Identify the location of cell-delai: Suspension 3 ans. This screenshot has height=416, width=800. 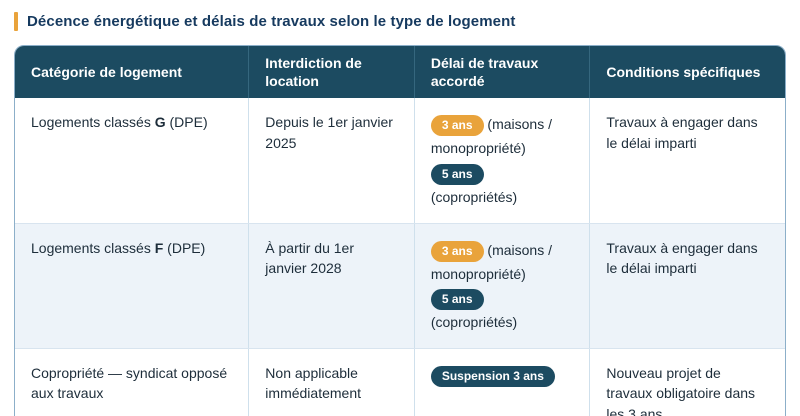
(501, 382).